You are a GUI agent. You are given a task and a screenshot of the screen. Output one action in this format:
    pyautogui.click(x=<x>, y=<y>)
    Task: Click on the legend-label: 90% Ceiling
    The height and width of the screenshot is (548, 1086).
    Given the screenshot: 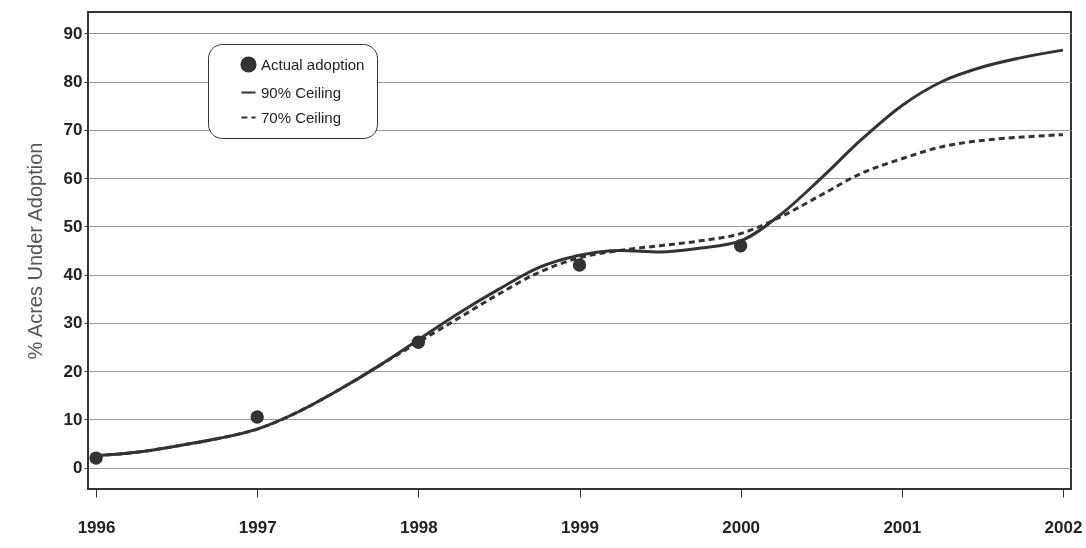 What is the action you would take?
    pyautogui.click(x=301, y=92)
    